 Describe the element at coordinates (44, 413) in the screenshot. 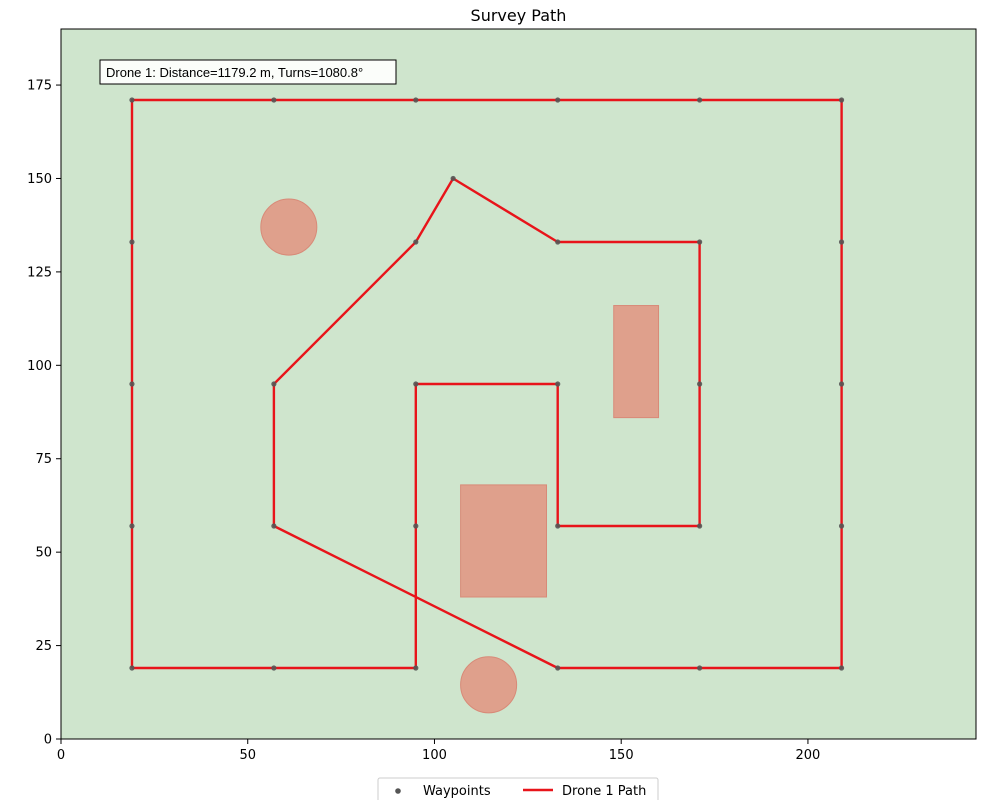

I see `y-axis: 0 25 50 75 100 125 150 175` at that location.